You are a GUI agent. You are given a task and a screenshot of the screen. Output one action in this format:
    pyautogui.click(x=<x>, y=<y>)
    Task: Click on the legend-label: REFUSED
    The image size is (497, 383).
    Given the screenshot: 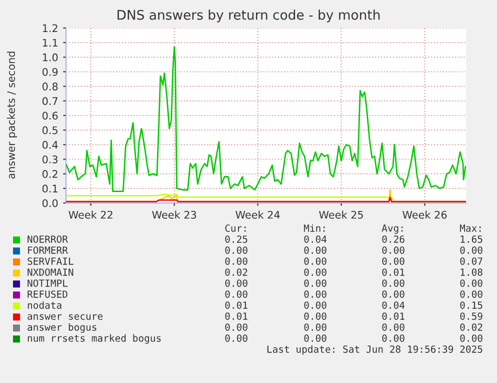 What is the action you would take?
    pyautogui.click(x=48, y=294)
    